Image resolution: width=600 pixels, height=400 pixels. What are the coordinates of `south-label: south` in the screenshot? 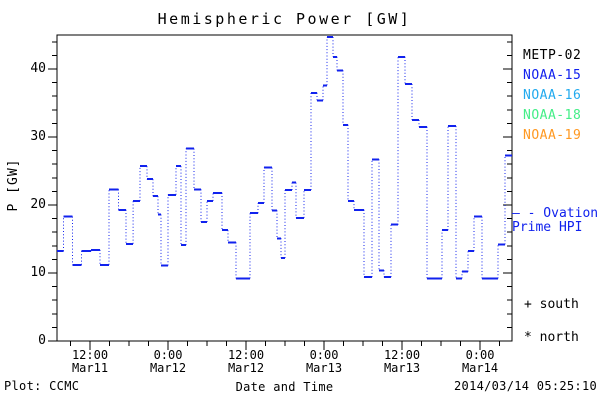 It's located at (559, 304).